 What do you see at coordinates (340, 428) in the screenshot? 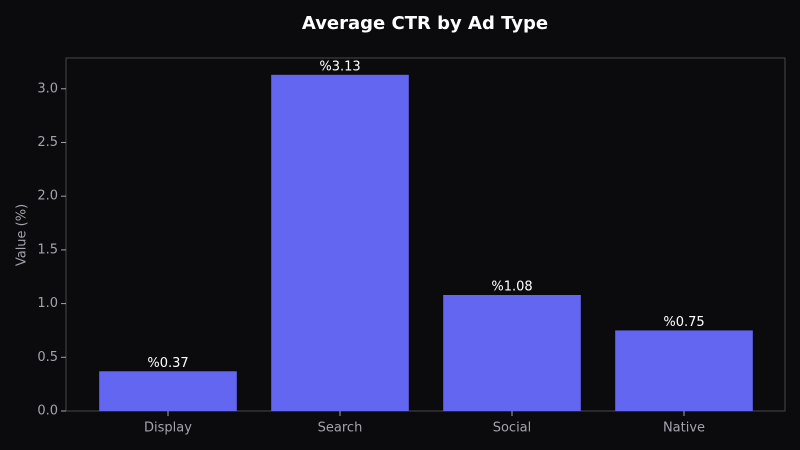
I see `x-tick-label: Search` at bounding box center [340, 428].